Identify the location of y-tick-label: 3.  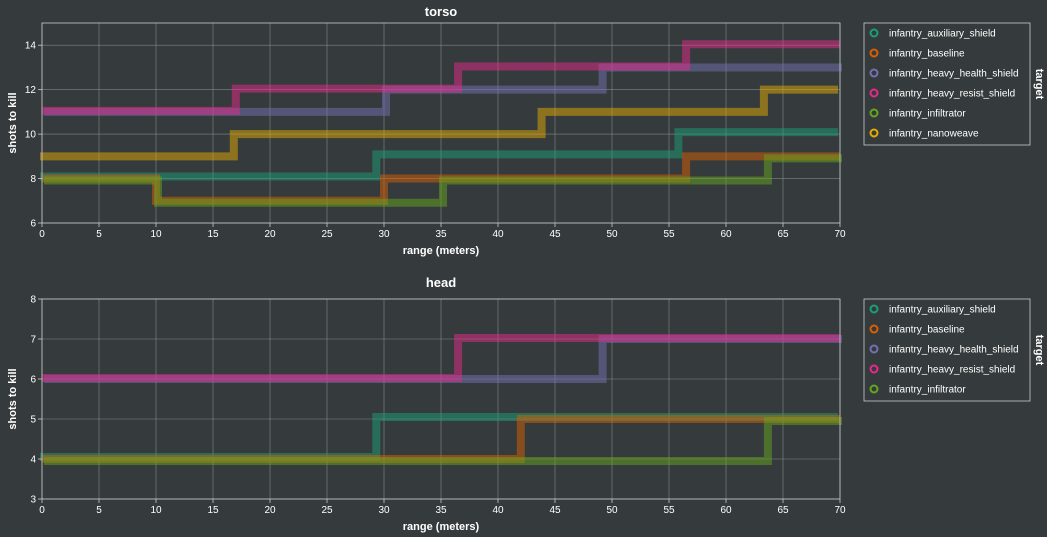
(33, 500).